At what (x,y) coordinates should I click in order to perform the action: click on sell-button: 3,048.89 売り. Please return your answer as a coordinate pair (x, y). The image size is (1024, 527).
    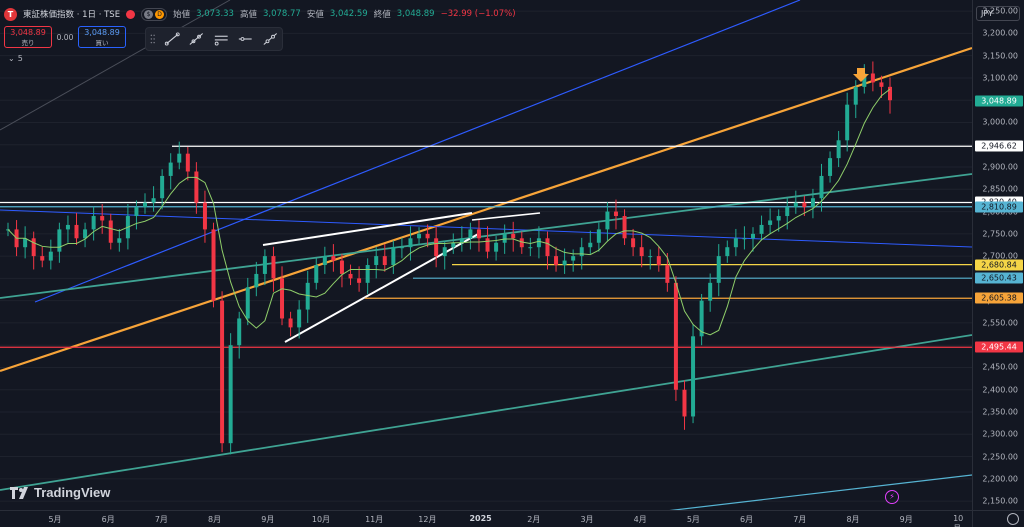
    Looking at the image, I should click on (28, 37).